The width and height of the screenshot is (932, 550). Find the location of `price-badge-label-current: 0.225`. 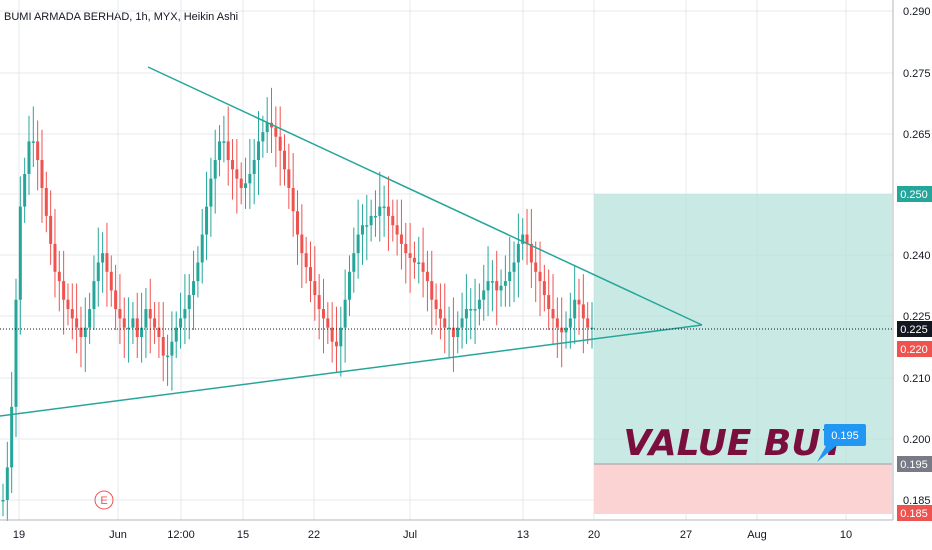

price-badge-label-current: 0.225 is located at coordinates (914, 330).